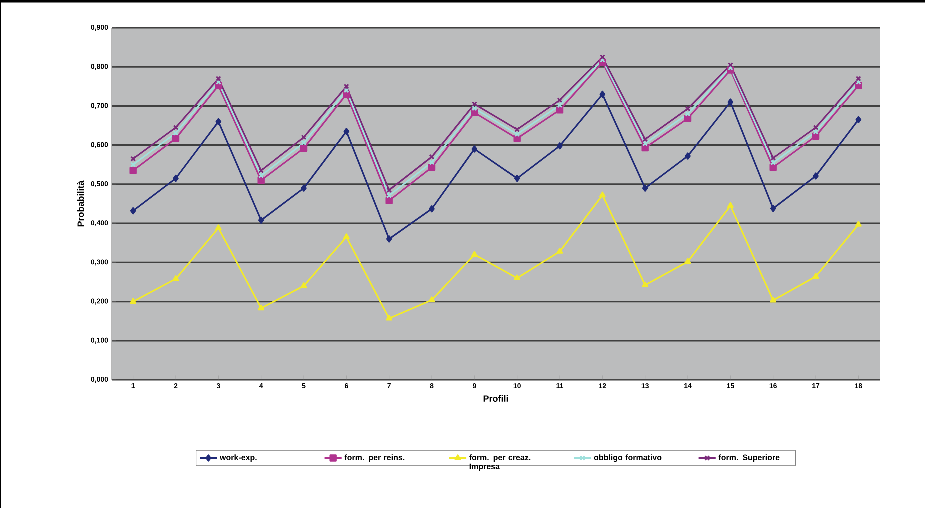 The height and width of the screenshot is (508, 925). I want to click on legend-label: obbligo formativo, so click(628, 458).